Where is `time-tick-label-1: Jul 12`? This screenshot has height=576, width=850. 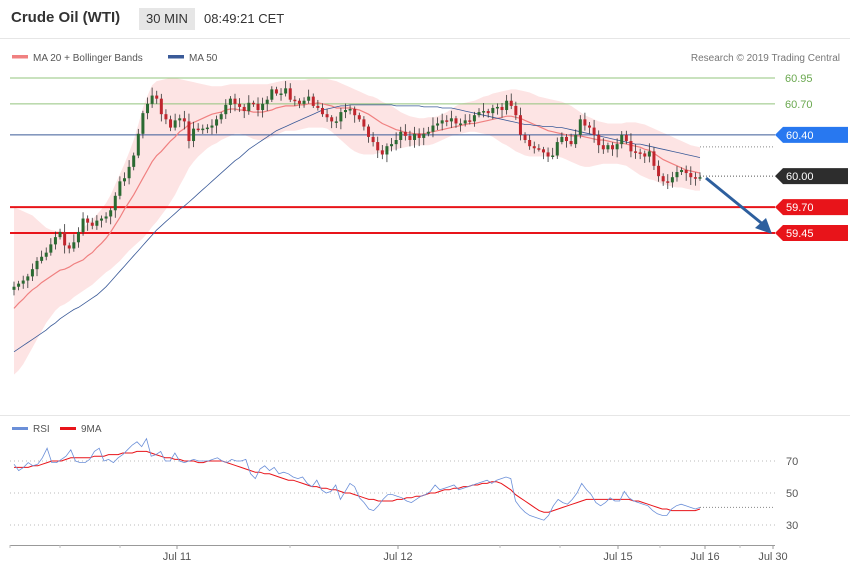 time-tick-label-1: Jul 12 is located at coordinates (397, 557).